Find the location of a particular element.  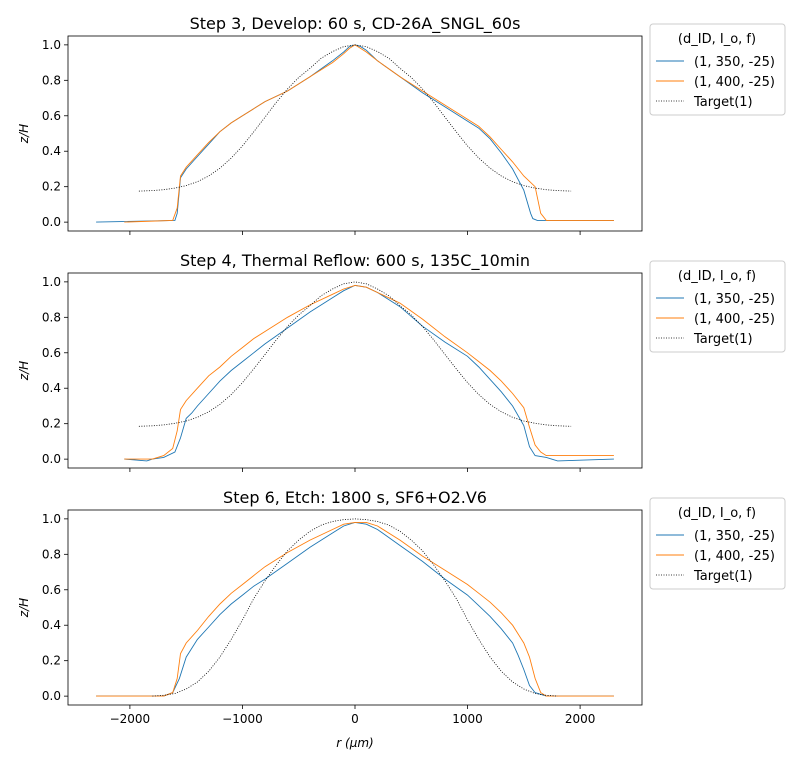

x-axis-label: r (μm) is located at coordinates (354, 743).